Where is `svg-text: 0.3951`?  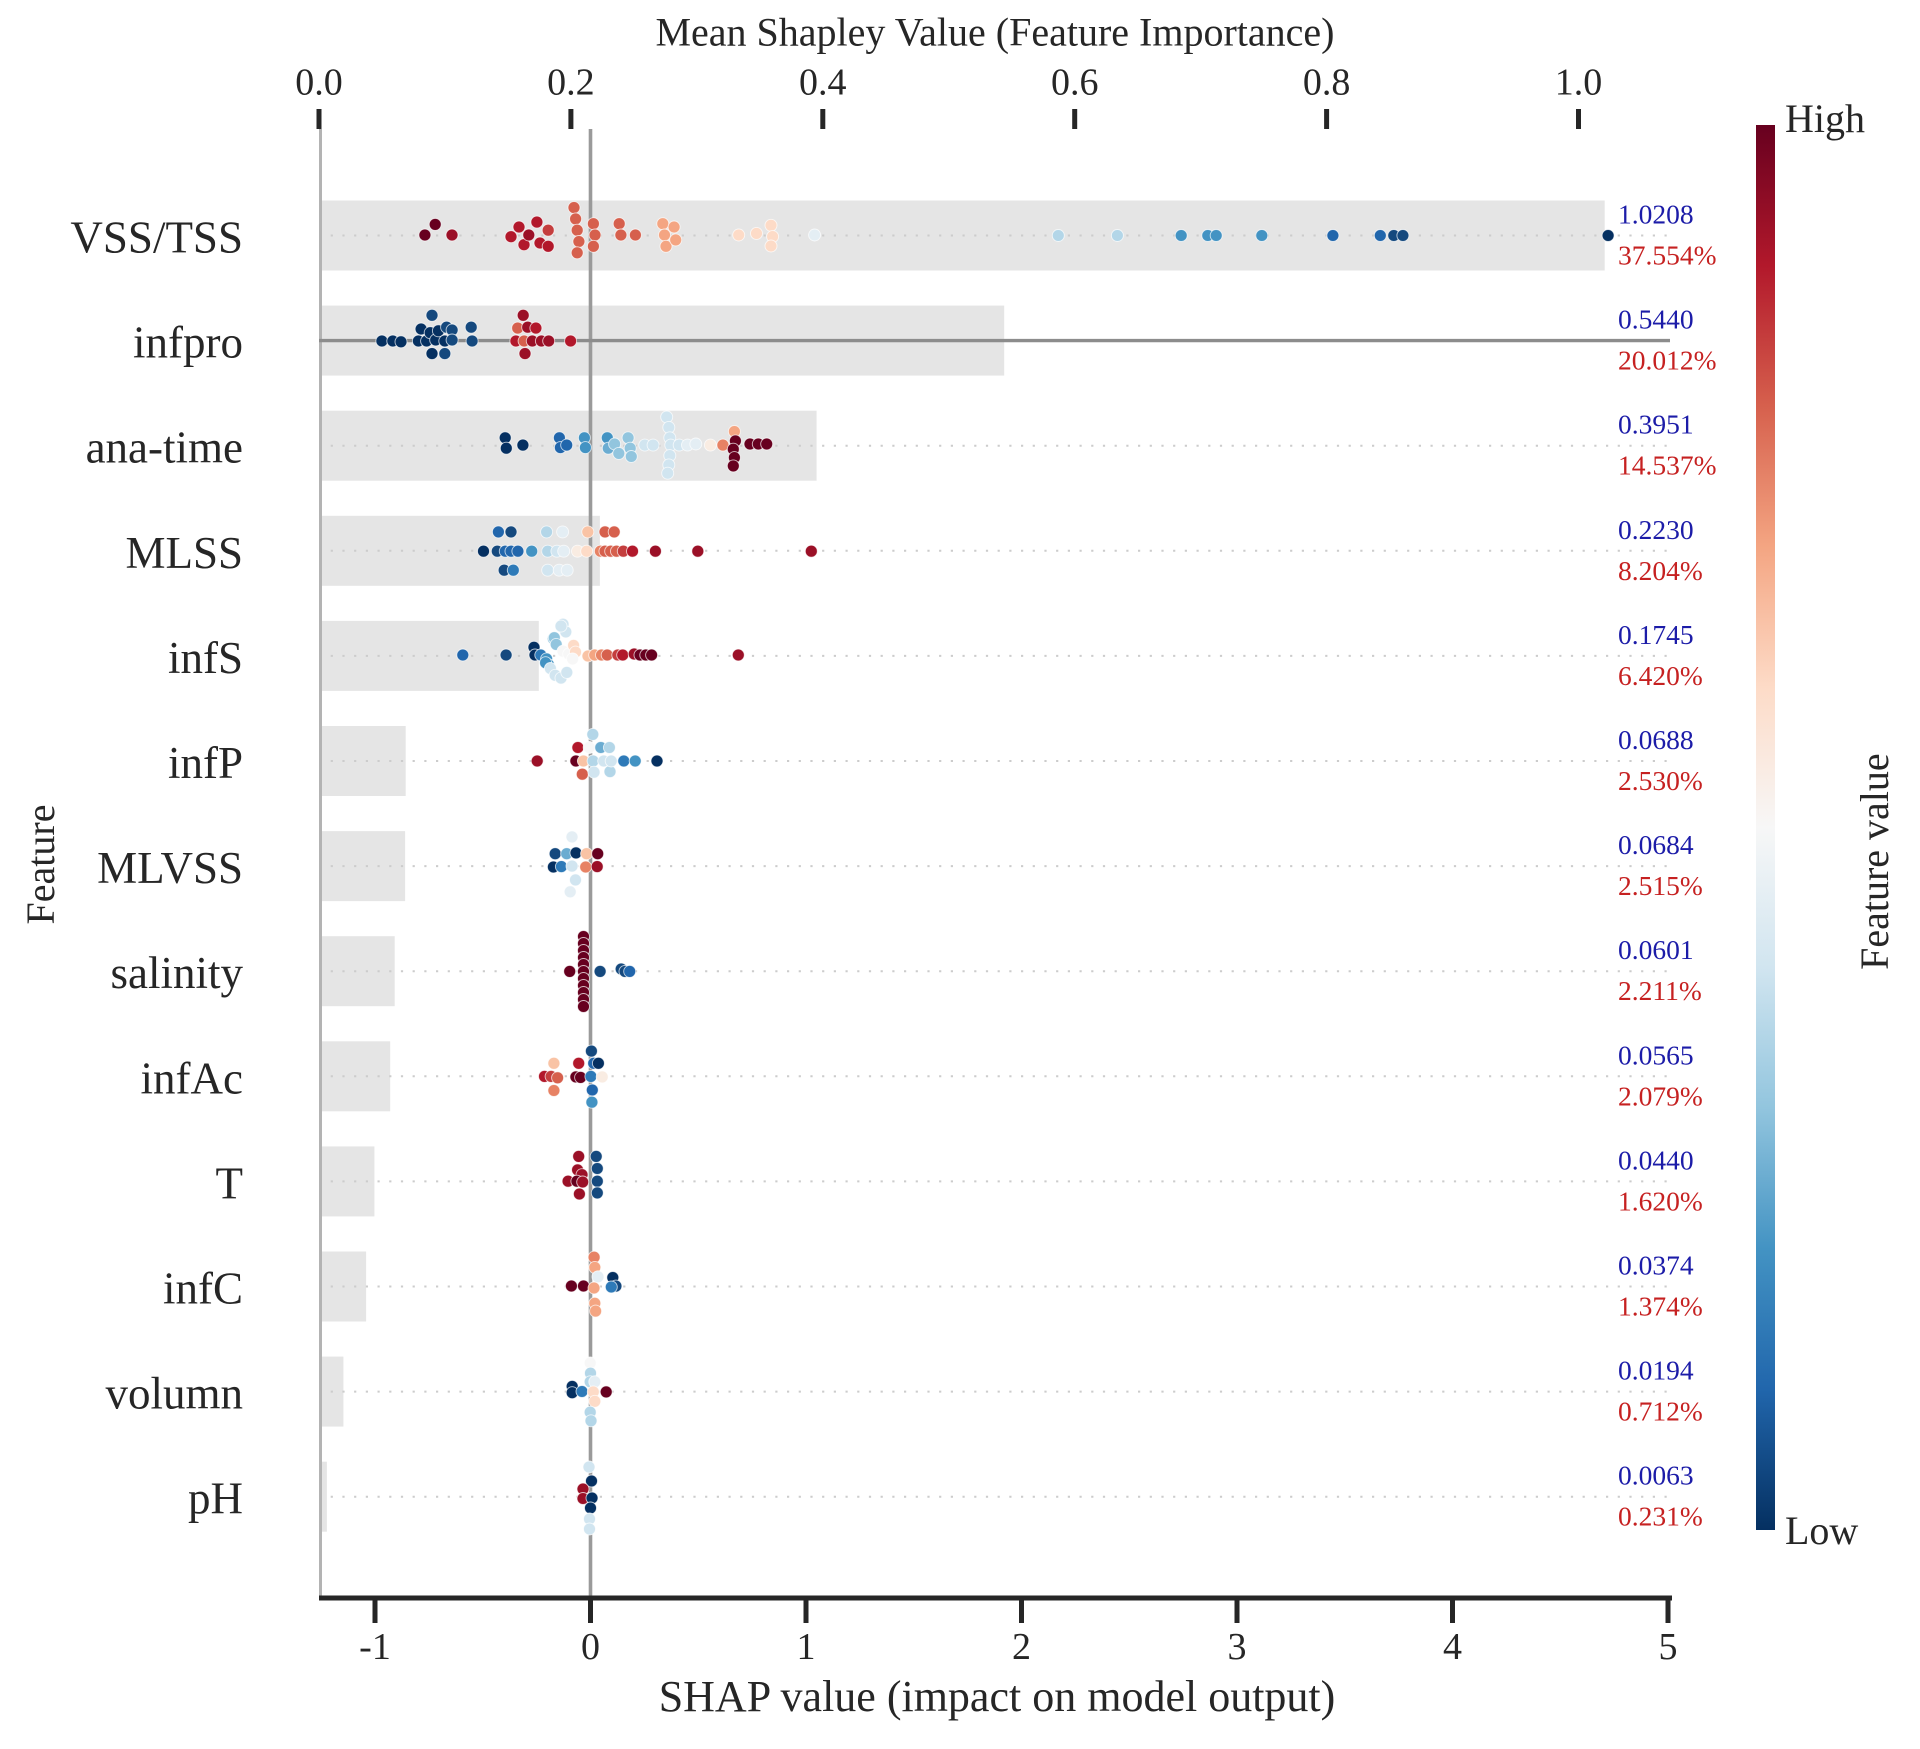 svg-text: 0.3951 is located at coordinates (1656, 424).